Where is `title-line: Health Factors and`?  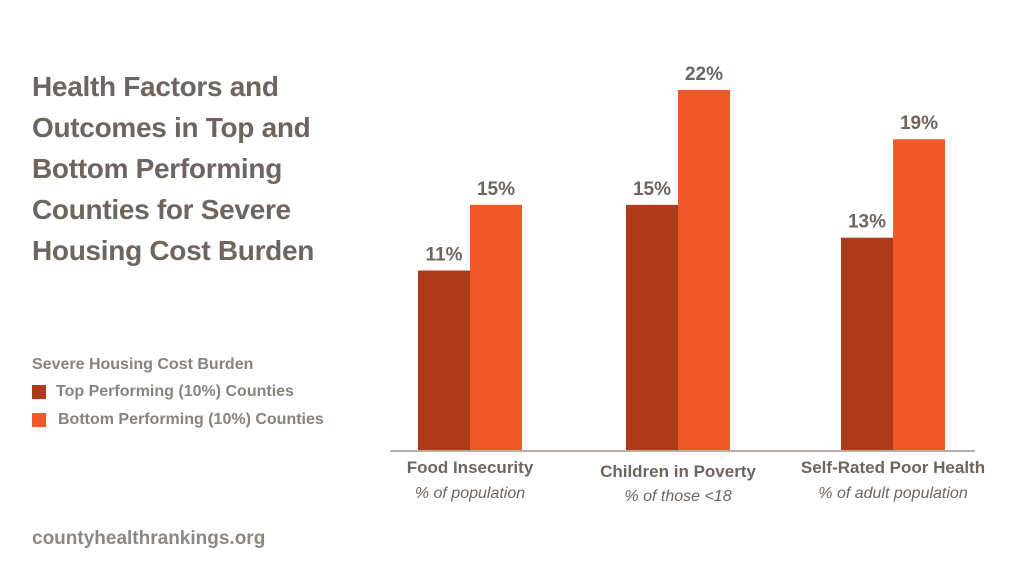 title-line: Health Factors and is located at coordinates (155, 86).